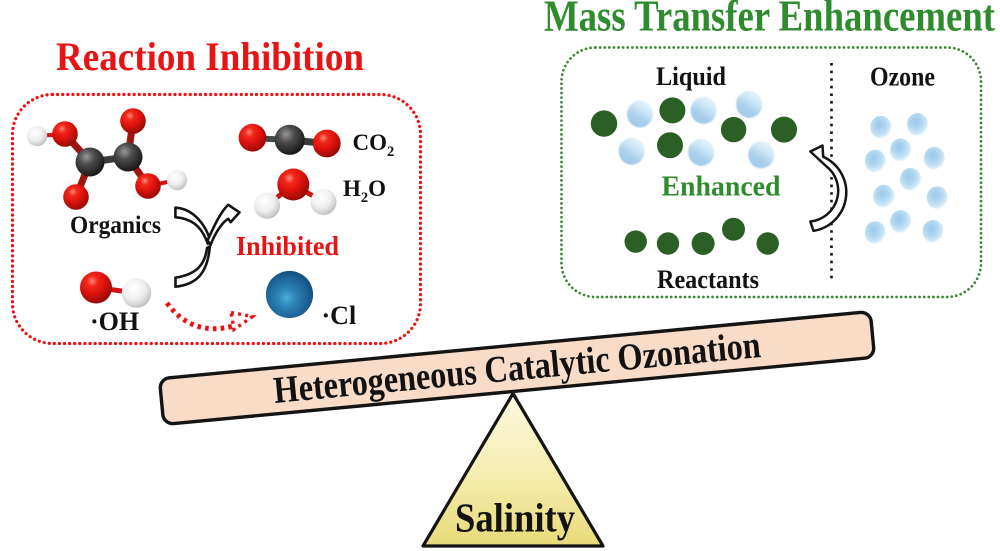 The width and height of the screenshot is (1000, 551). What do you see at coordinates (721, 187) in the screenshot?
I see `svg-text: Enhanced` at bounding box center [721, 187].